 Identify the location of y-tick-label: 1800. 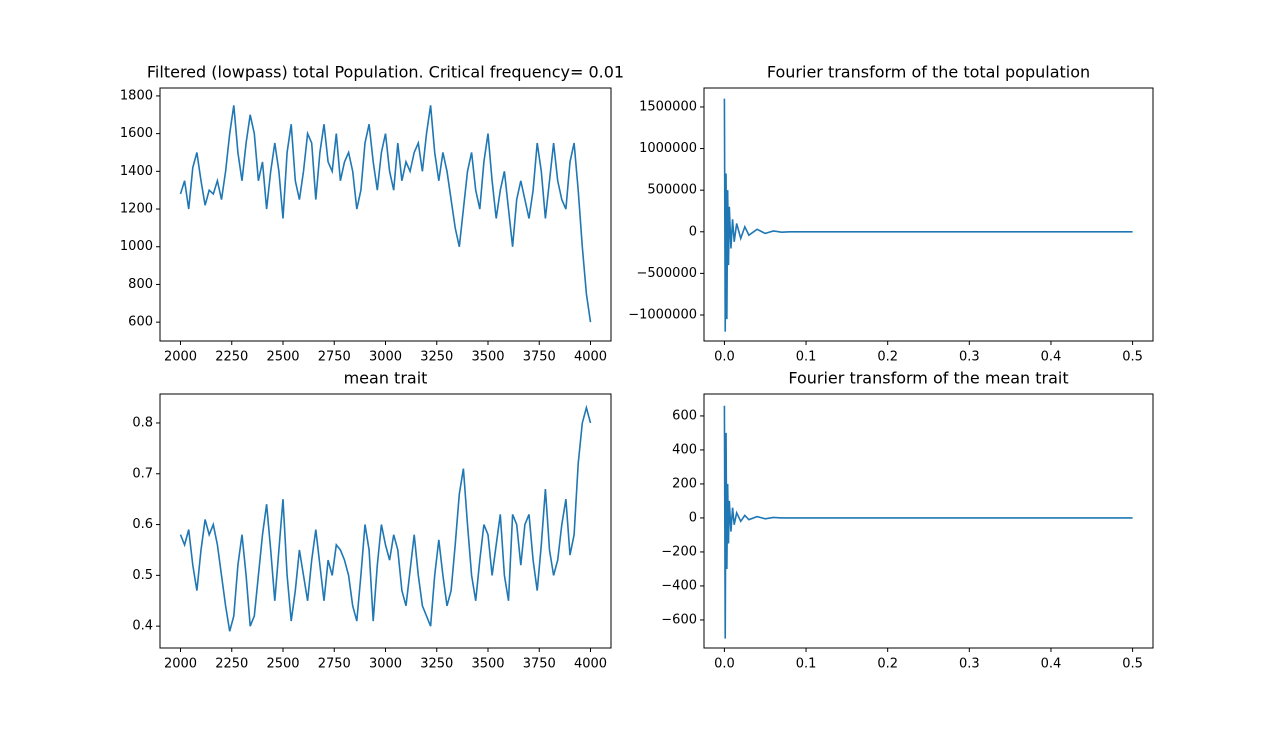
(136, 95).